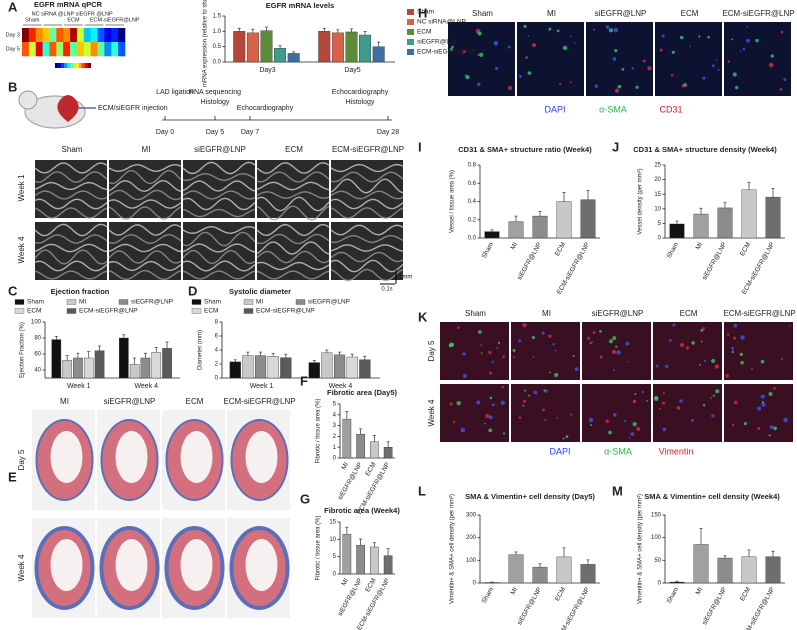  What do you see at coordinates (758, 13) in the screenshot?
I see `image-column-label: ECM-siEGFR@LNP` at bounding box center [758, 13].